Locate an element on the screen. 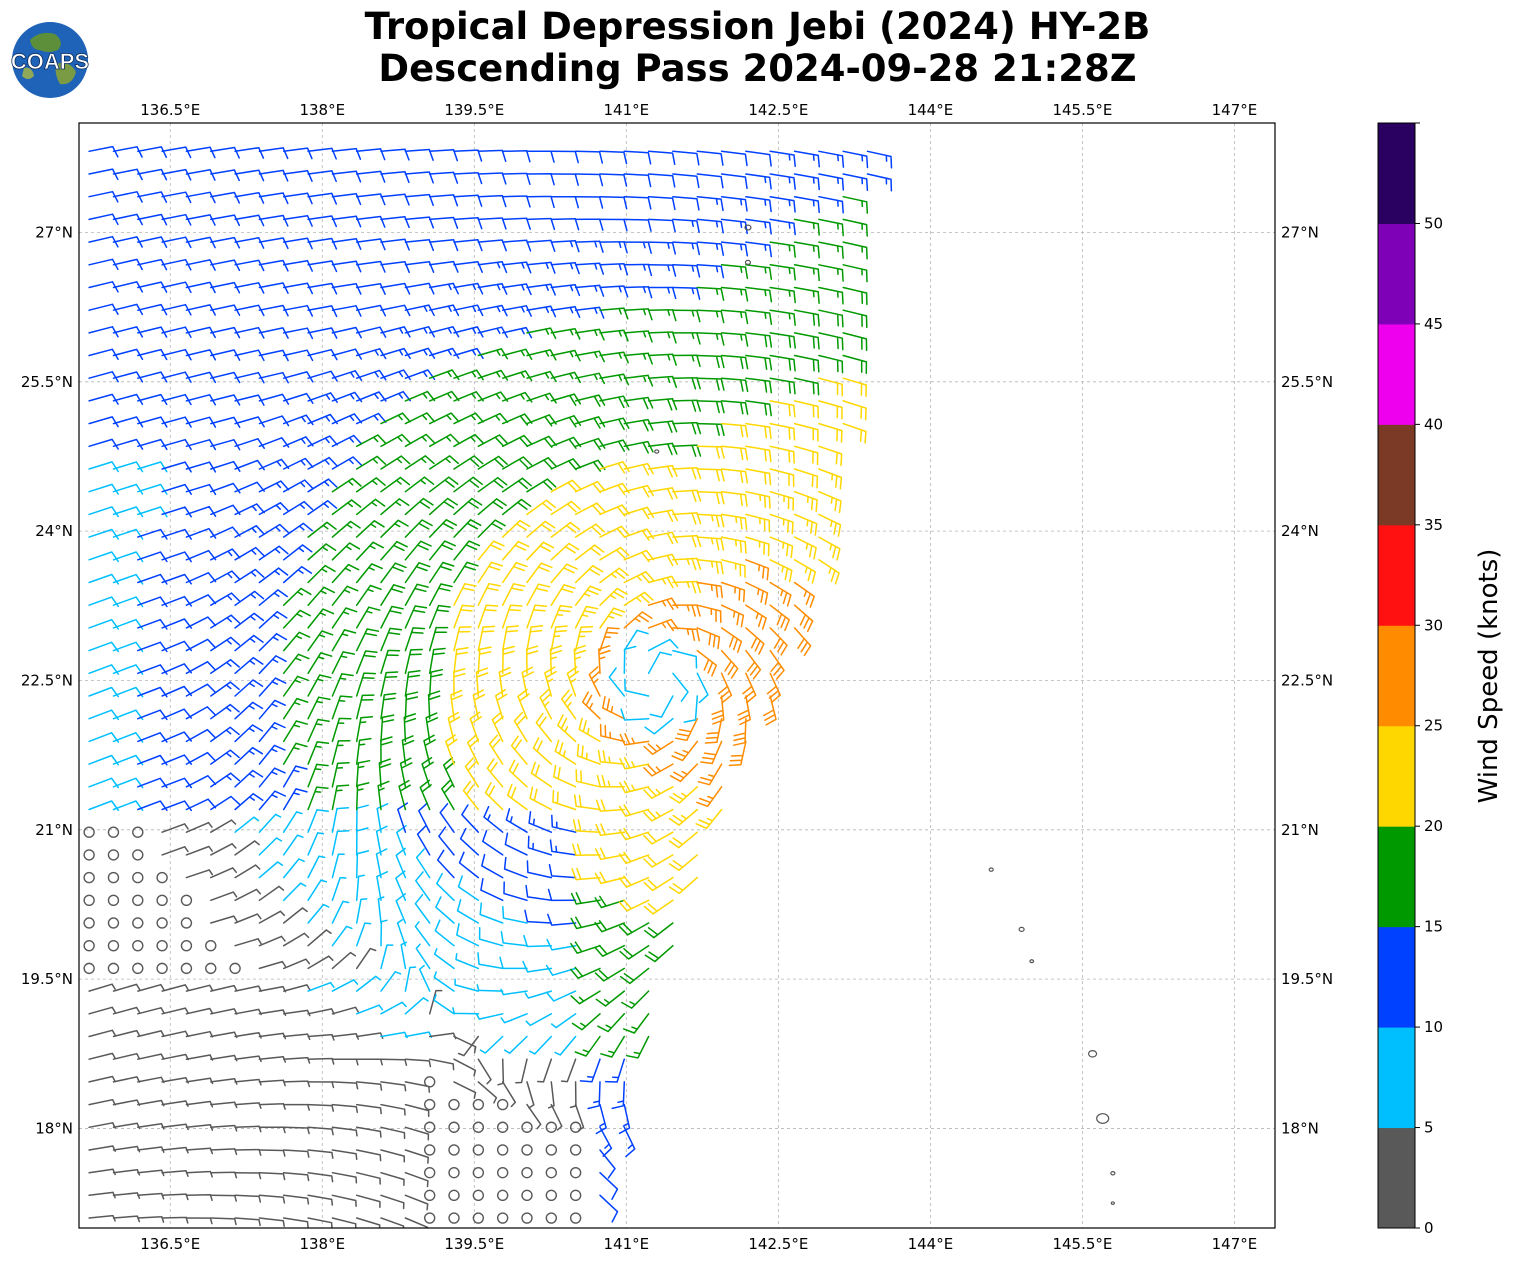  lon-tick-label-top: 138°E is located at coordinates (322, 110).